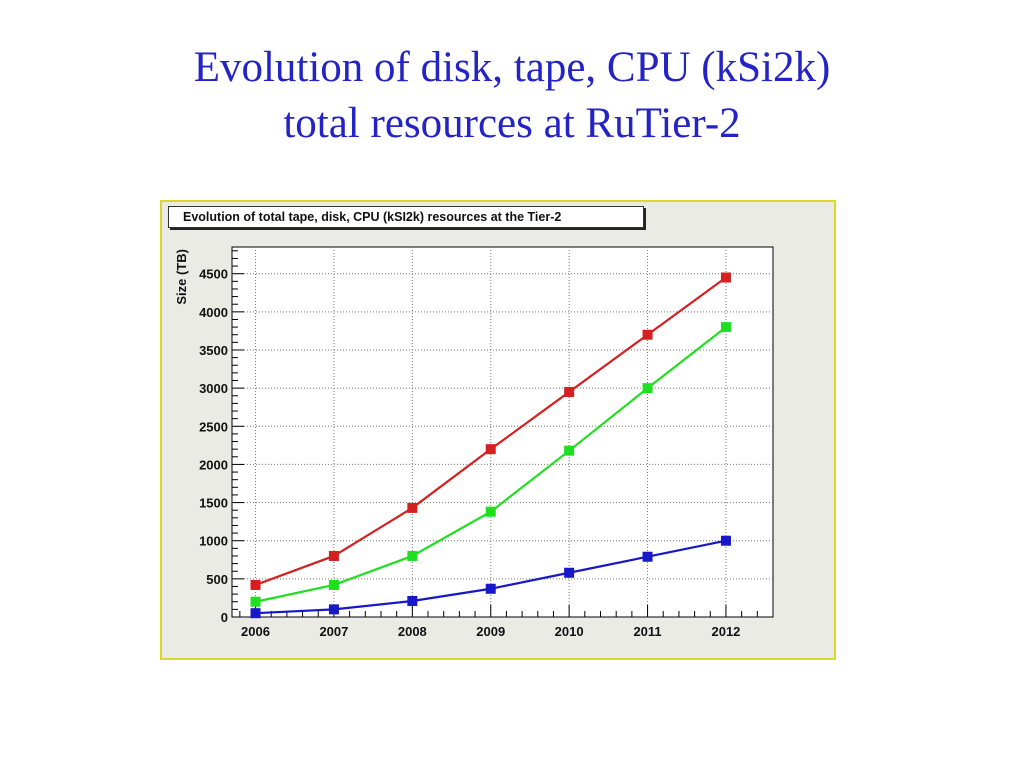 This screenshot has width=1024, height=768. Describe the element at coordinates (255, 631) in the screenshot. I see `x-tick-label: 2006` at that location.